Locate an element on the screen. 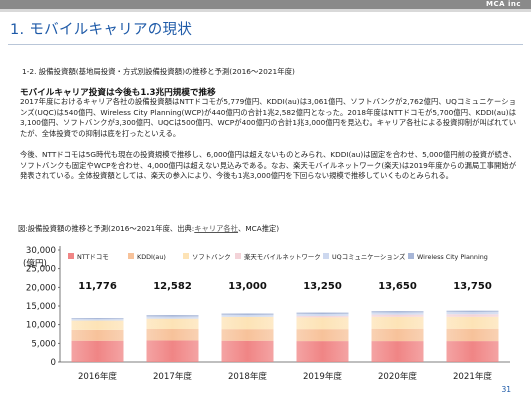 The image size is (531, 400). total-value-label: 13,750 is located at coordinates (472, 286).